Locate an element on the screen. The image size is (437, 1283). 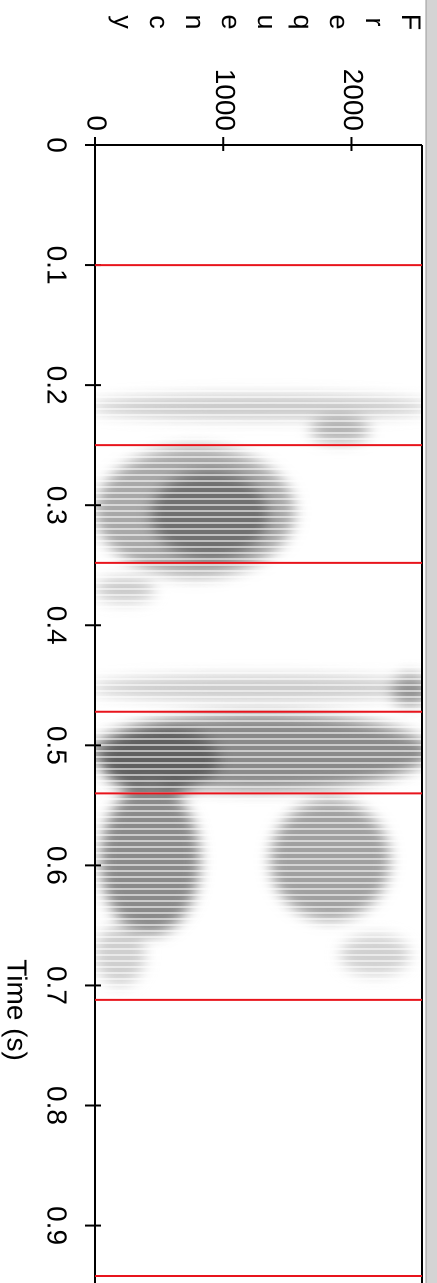
x-tick-label: 0.9 is located at coordinates (57, 1225).